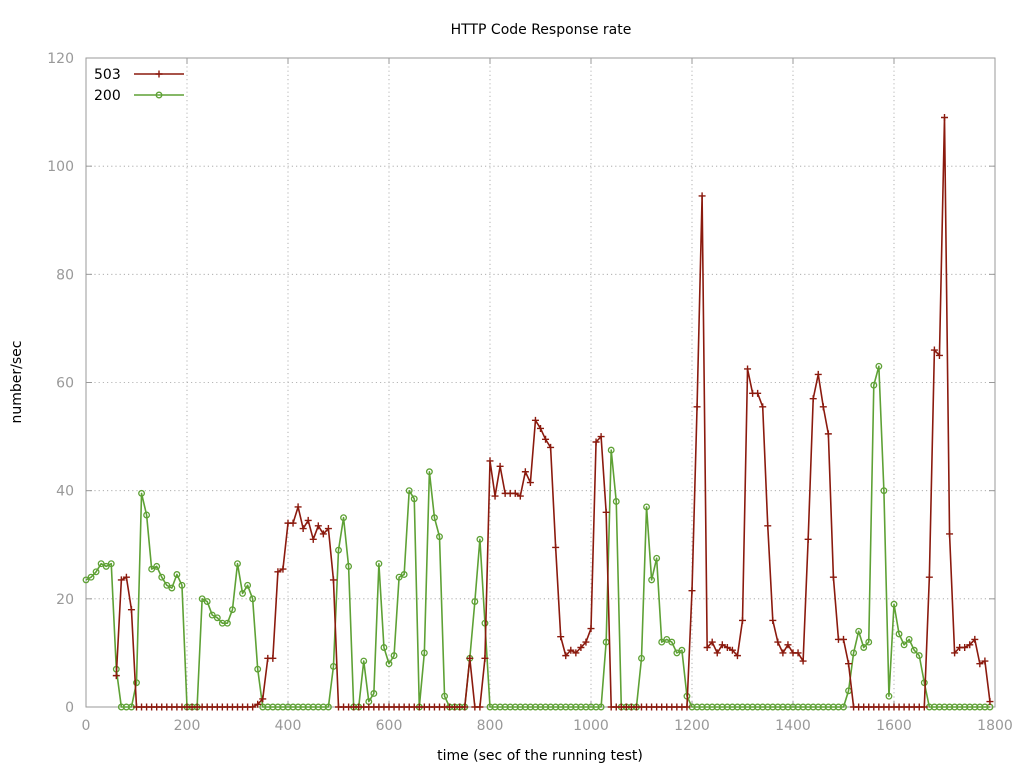 Image resolution: width=1024 pixels, height=768 pixels. What do you see at coordinates (540, 756) in the screenshot?
I see `x-axis-label: time (sec of the running test)` at bounding box center [540, 756].